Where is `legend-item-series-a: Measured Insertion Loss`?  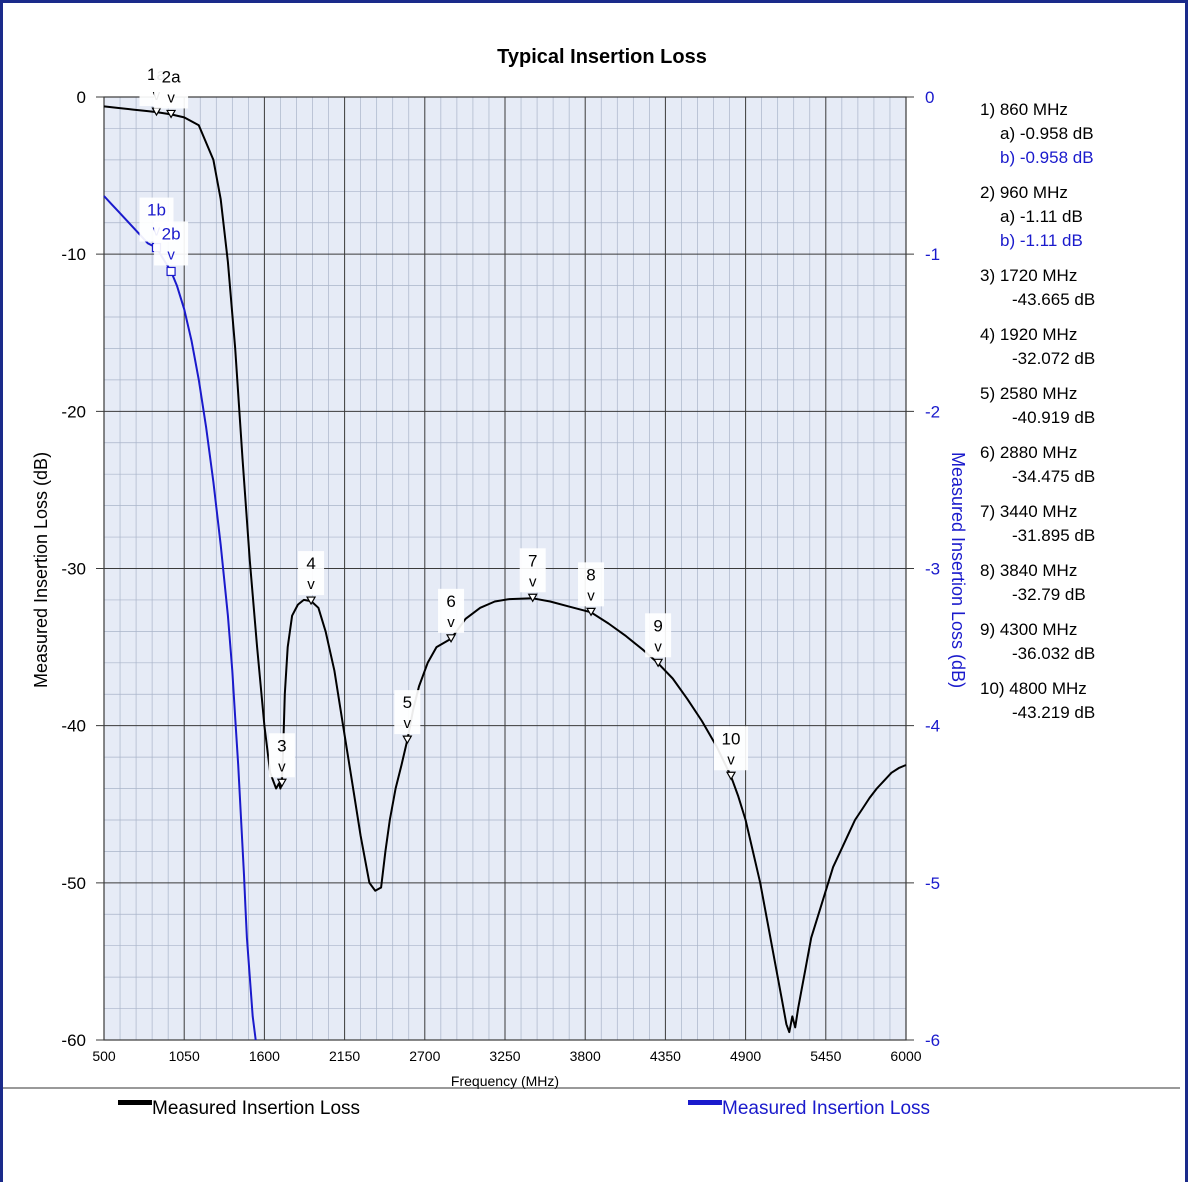
legend-item-series-a: Measured Insertion Loss is located at coordinates (239, 1109).